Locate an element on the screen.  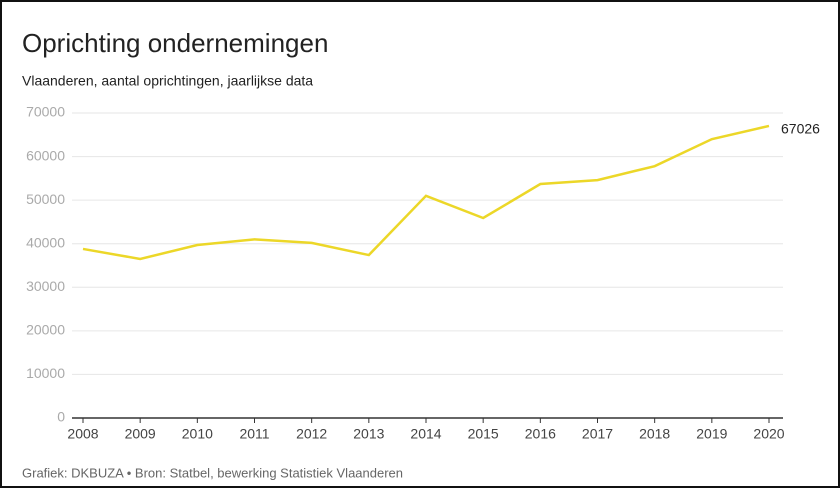
y-tick-label: 50000 is located at coordinates (45, 199).